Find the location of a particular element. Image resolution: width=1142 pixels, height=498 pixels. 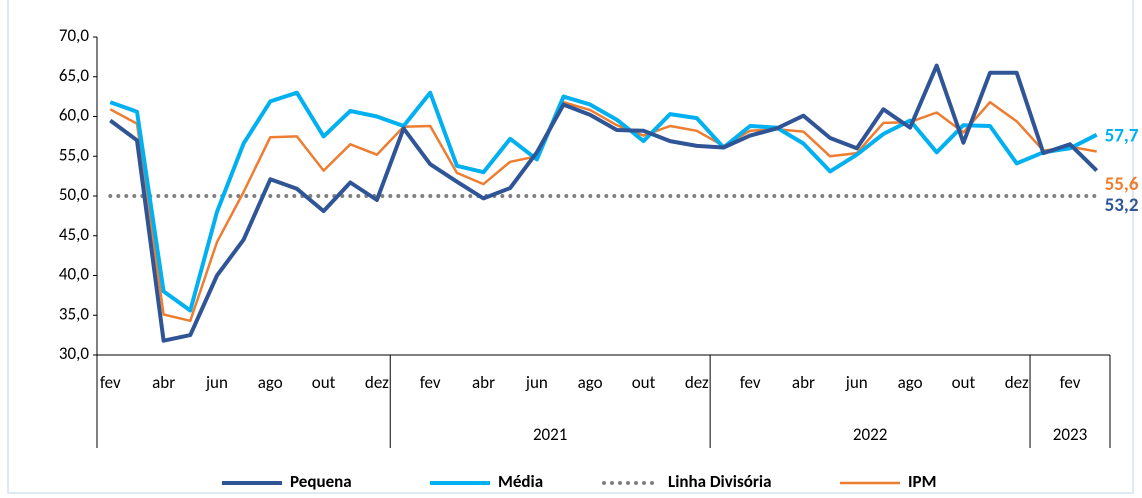

group-label: 2021 is located at coordinates (550, 434).